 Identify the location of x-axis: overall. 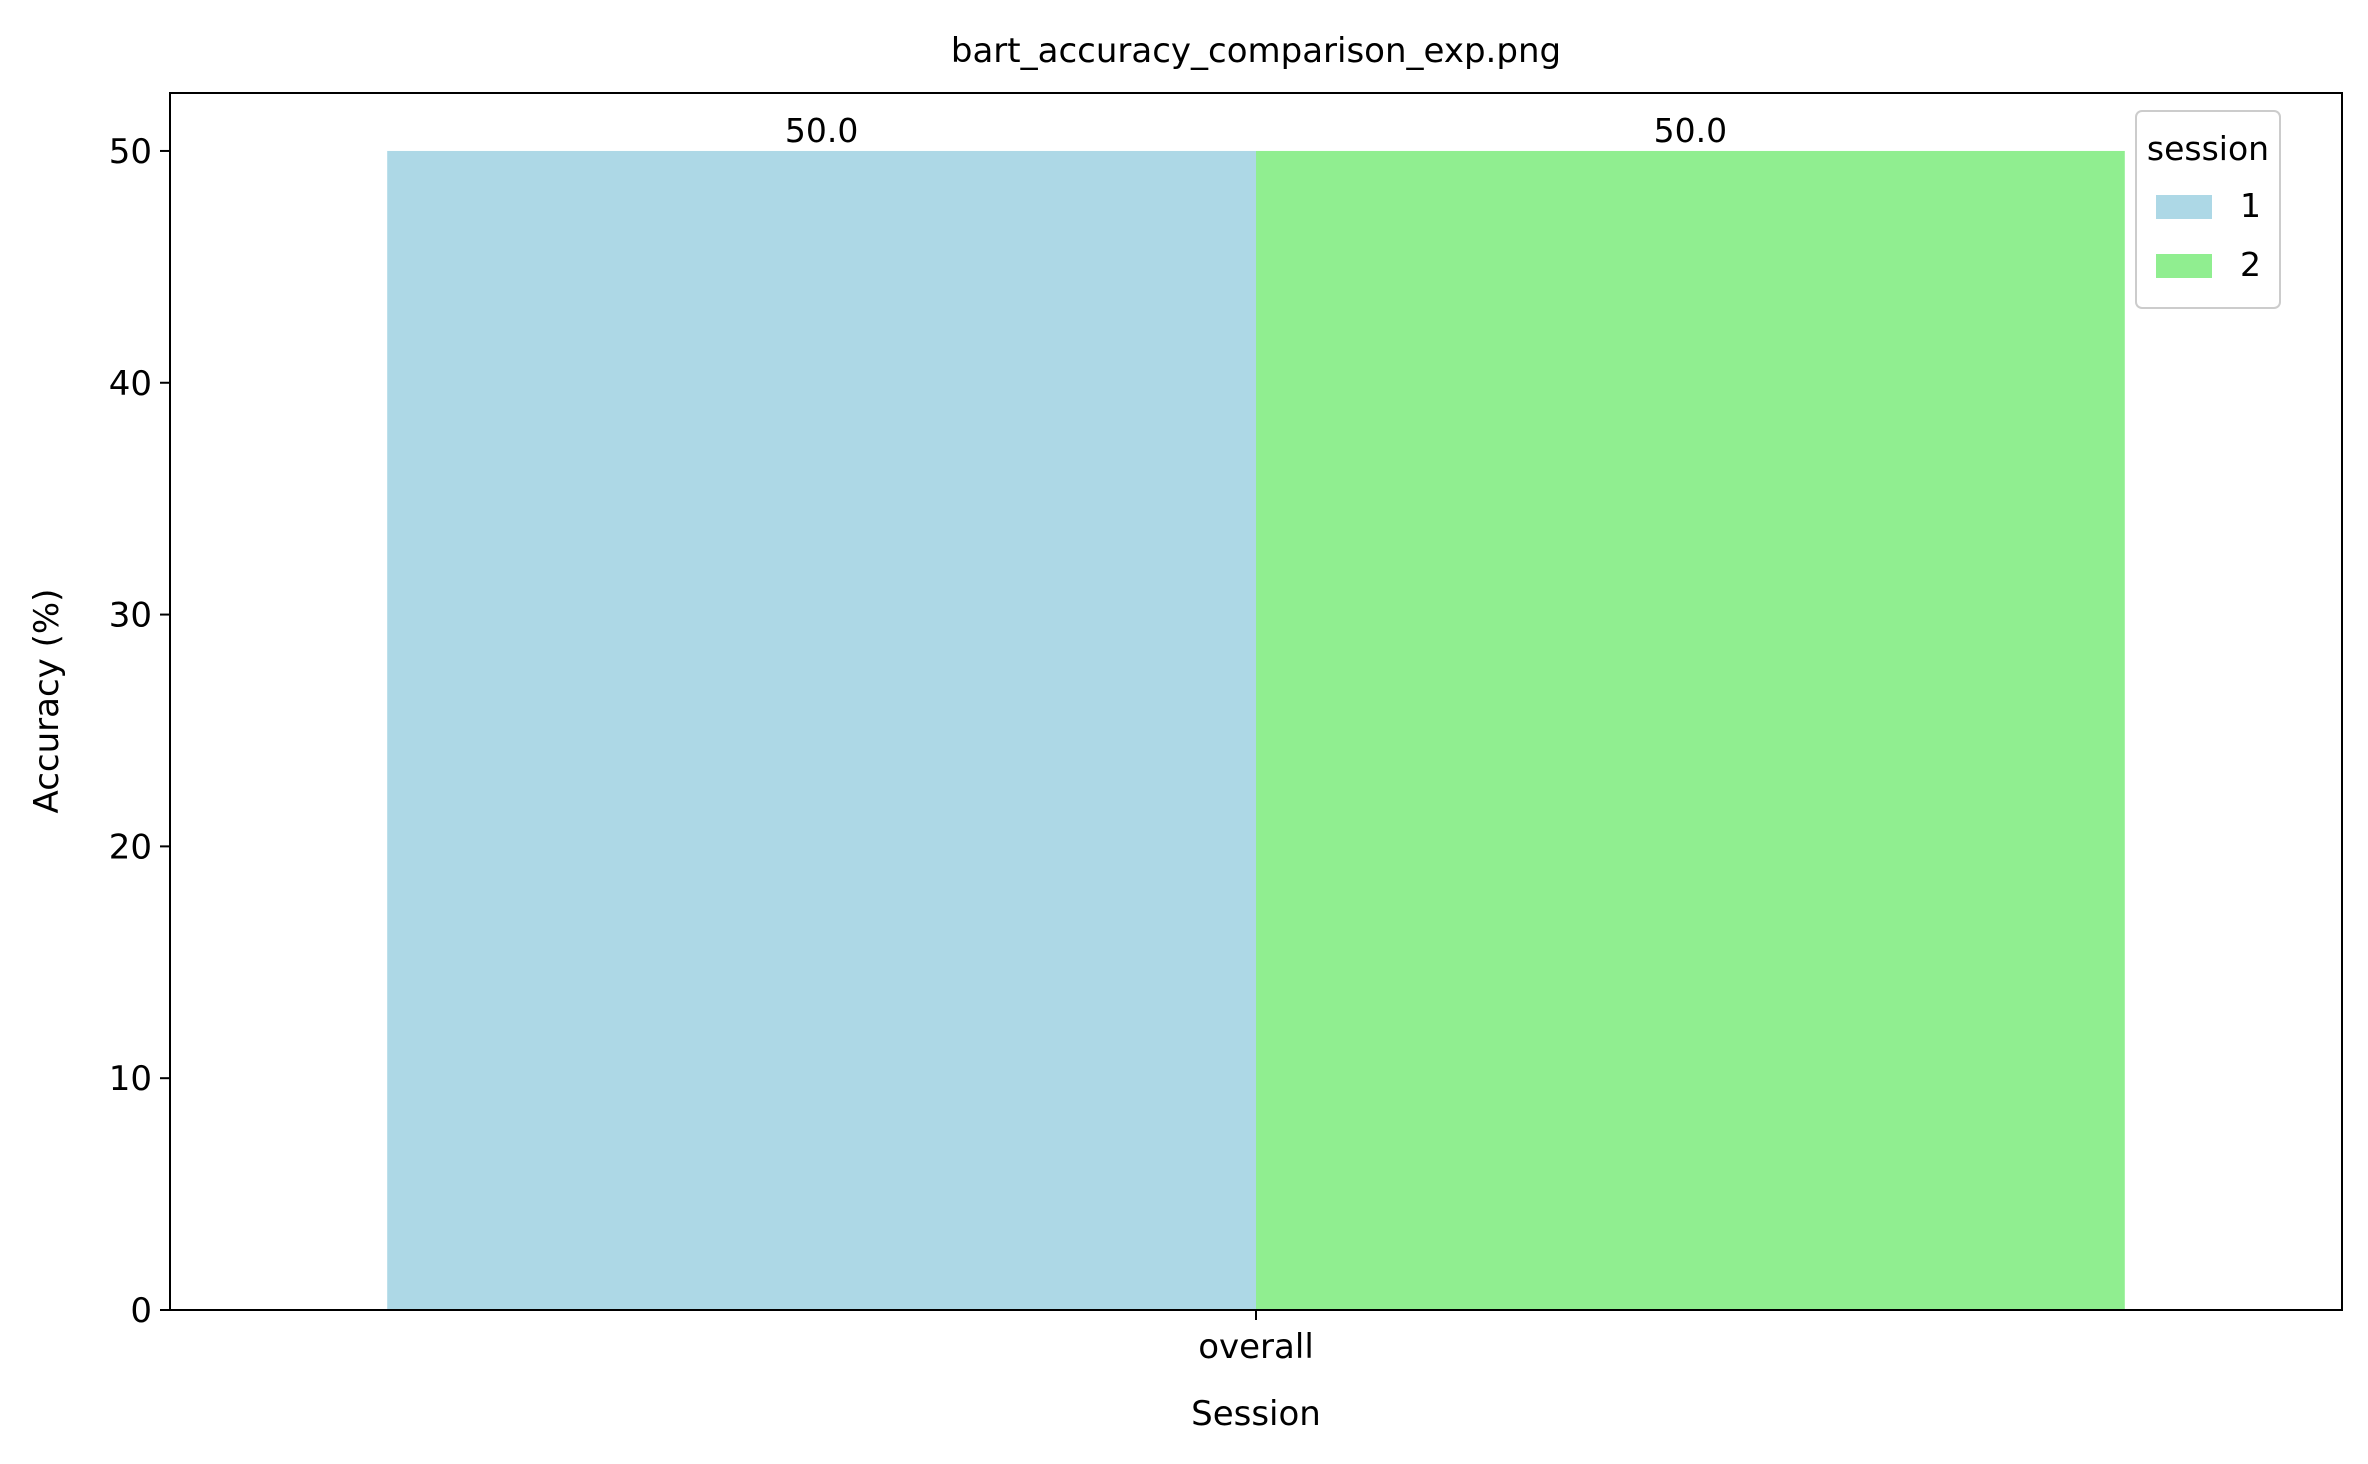
(1256, 1338).